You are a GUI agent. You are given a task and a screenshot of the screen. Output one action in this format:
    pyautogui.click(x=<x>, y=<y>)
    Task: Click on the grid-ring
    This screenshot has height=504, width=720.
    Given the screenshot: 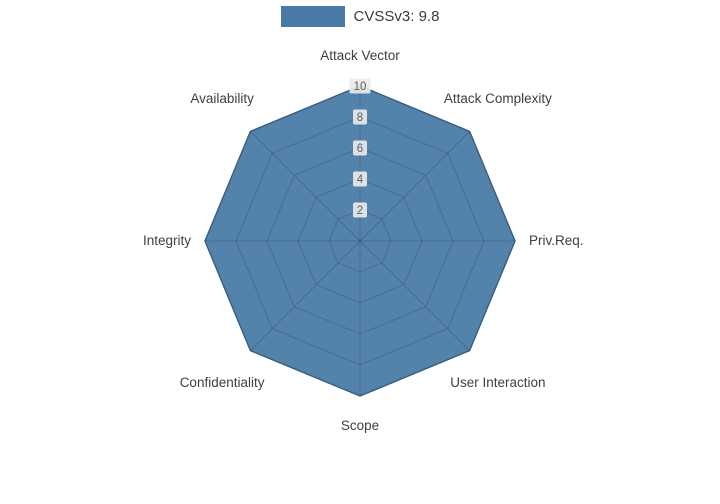 What is the action you would take?
    pyautogui.click(x=360, y=241)
    